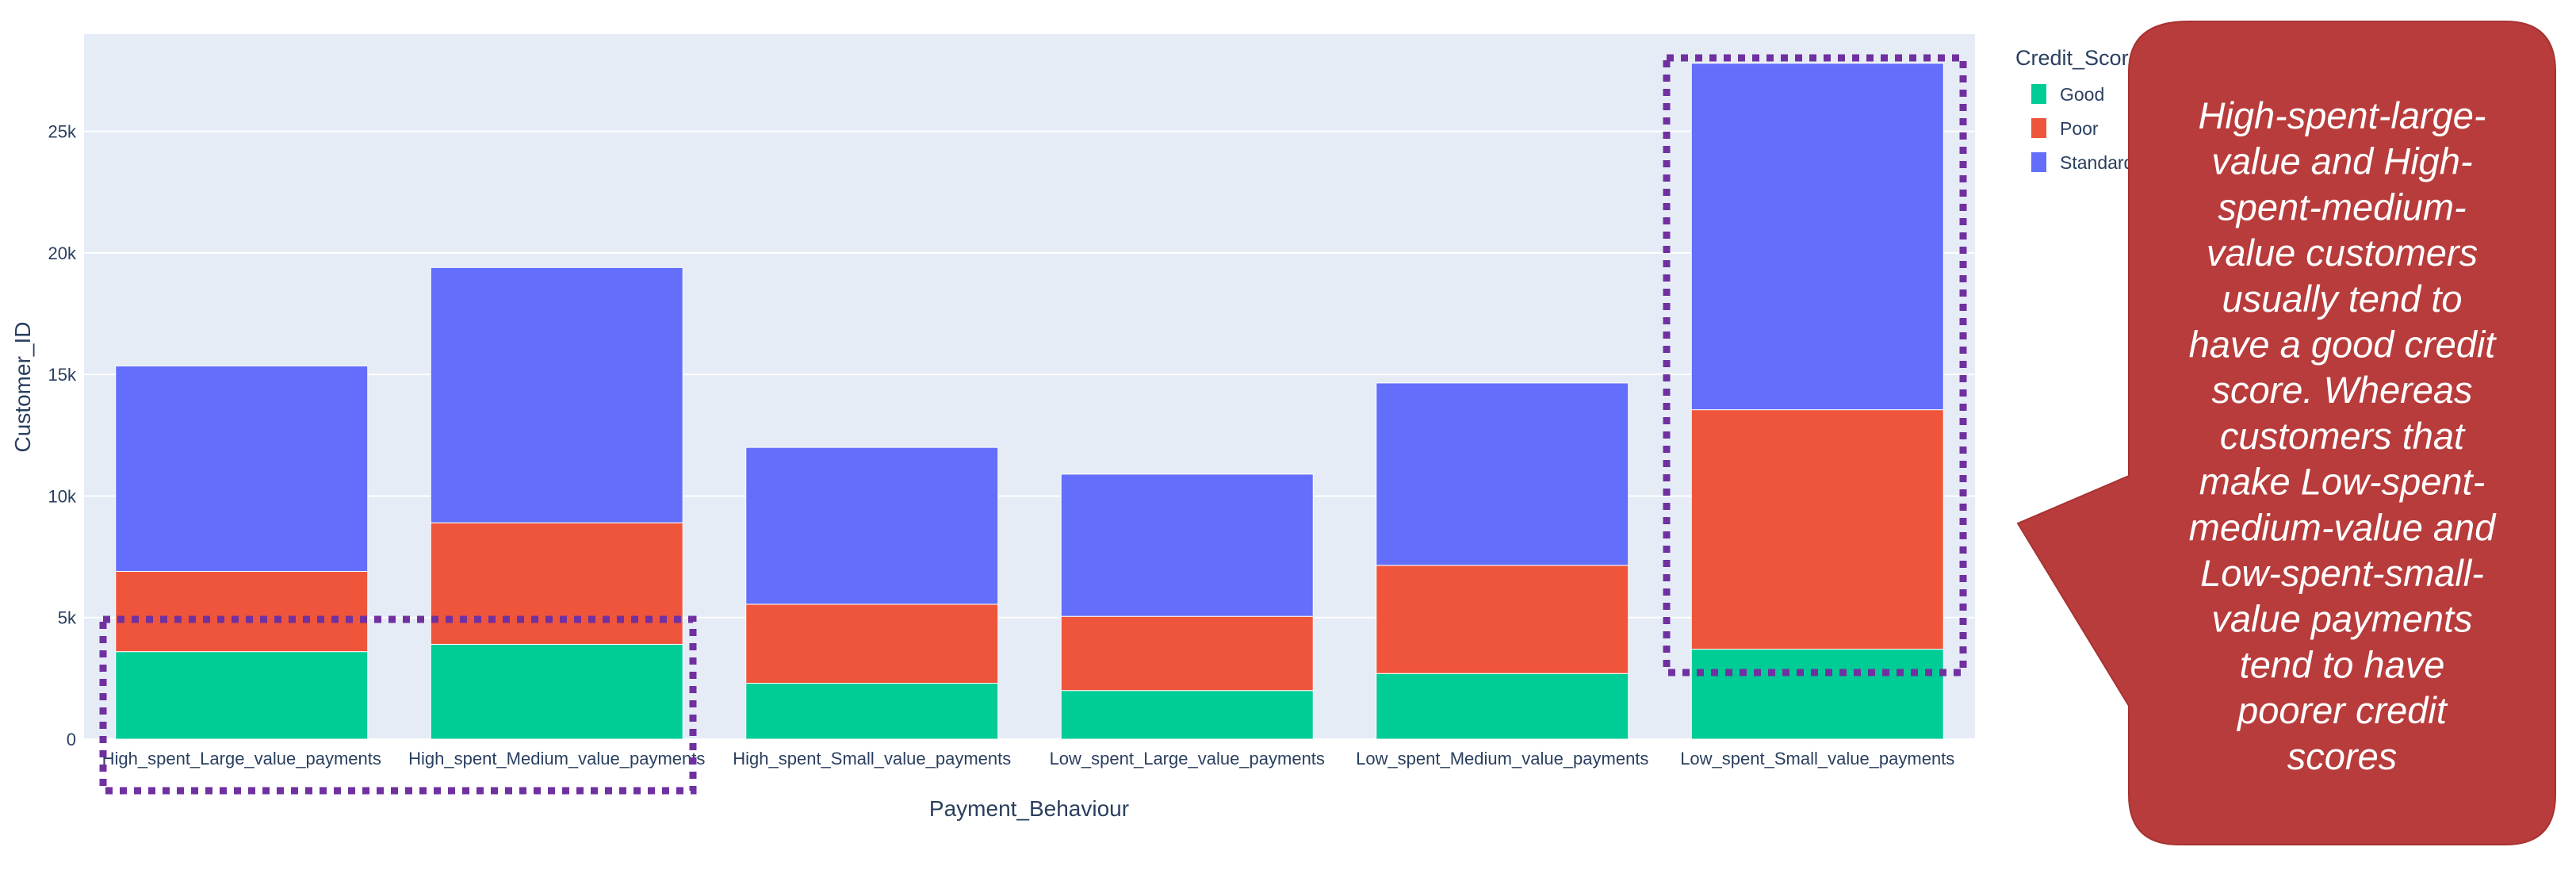 The image size is (2576, 870). What do you see at coordinates (2082, 94) in the screenshot?
I see `legend-label-good: Good` at bounding box center [2082, 94].